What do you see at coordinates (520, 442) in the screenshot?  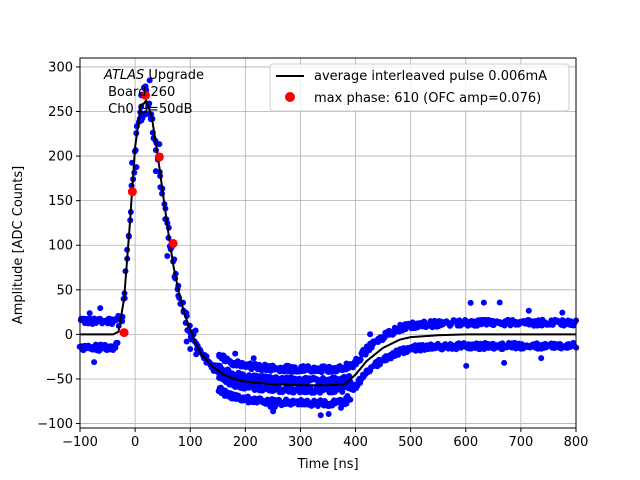 I see `x-tick-label: 700` at bounding box center [520, 442].